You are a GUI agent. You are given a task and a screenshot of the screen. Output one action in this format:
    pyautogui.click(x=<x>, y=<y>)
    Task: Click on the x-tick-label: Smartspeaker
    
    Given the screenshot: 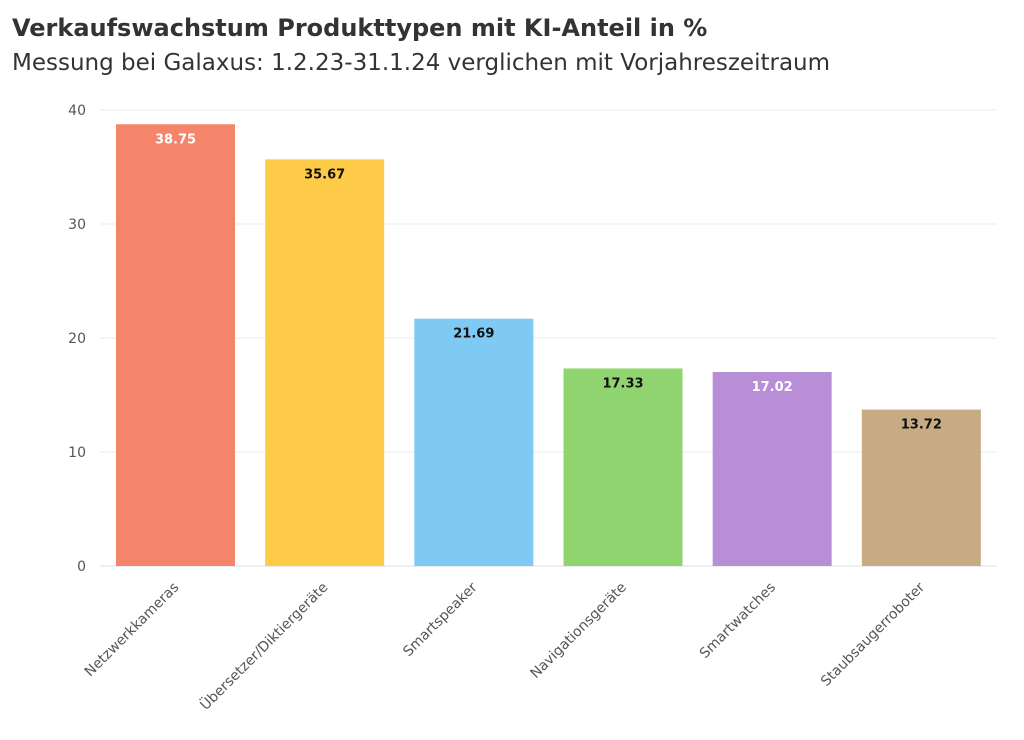 What is the action you would take?
    pyautogui.click(x=440, y=619)
    